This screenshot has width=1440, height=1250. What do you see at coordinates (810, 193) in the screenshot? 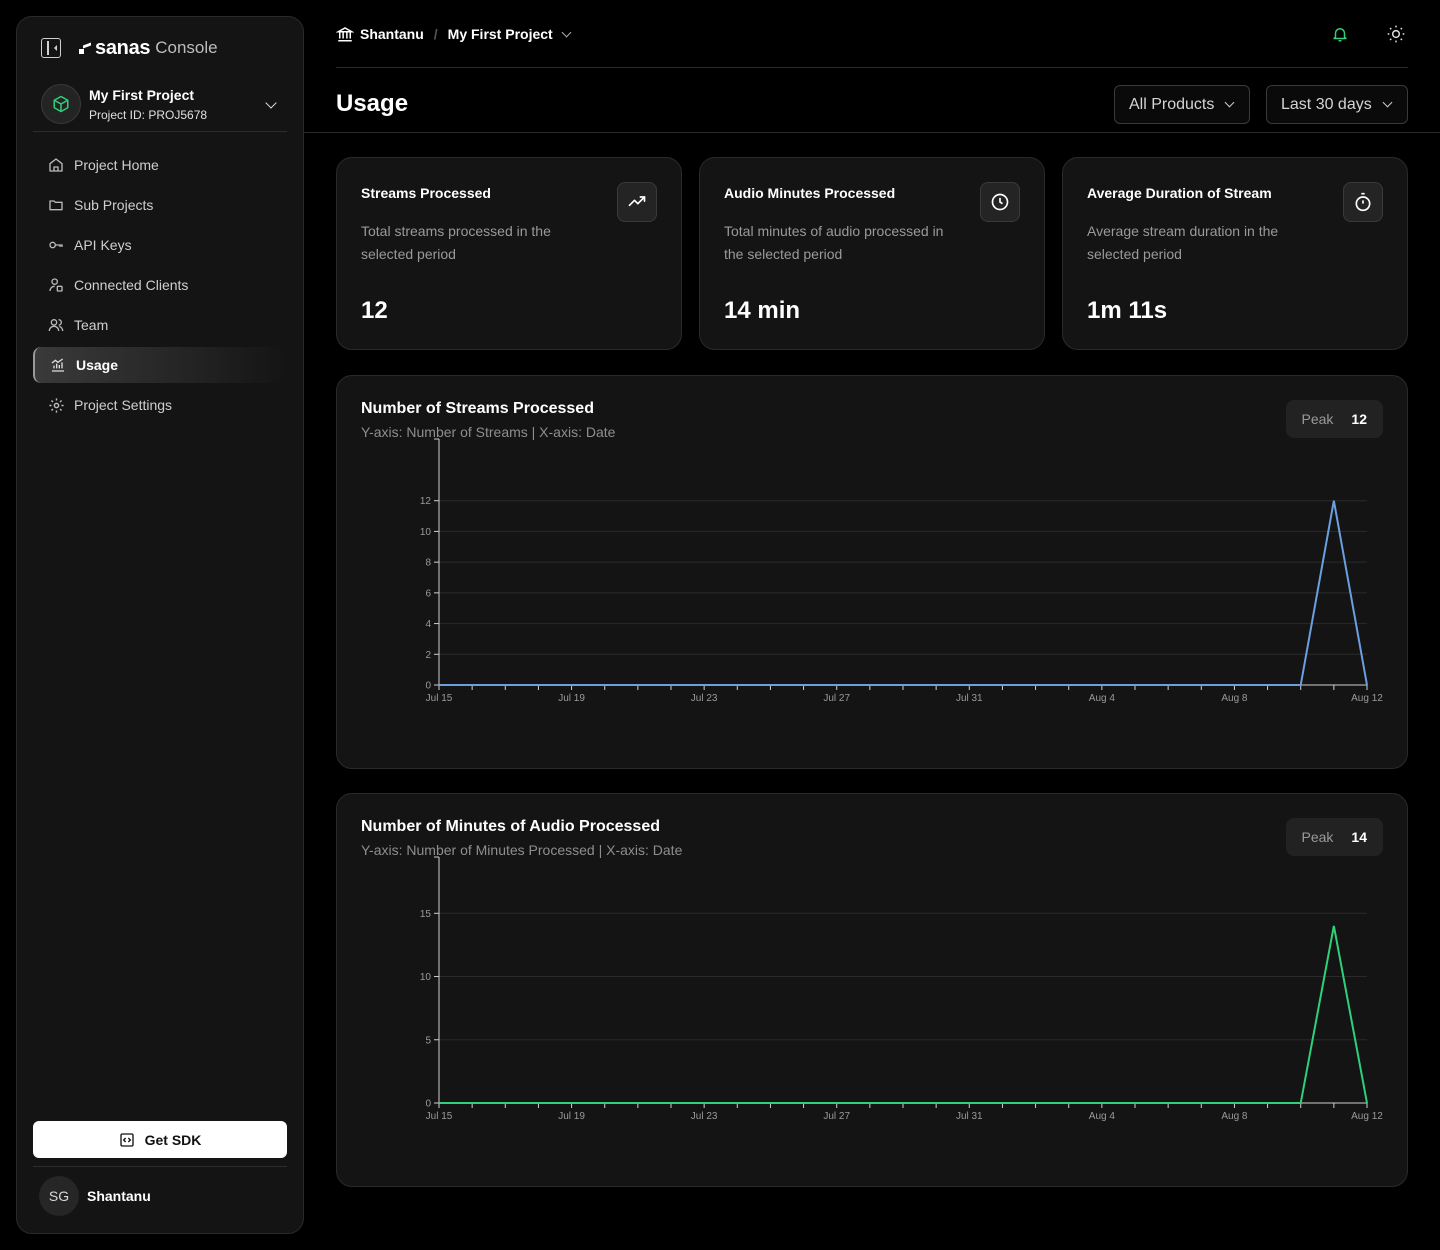
I see `stat-title: Audio Minutes Processed` at bounding box center [810, 193].